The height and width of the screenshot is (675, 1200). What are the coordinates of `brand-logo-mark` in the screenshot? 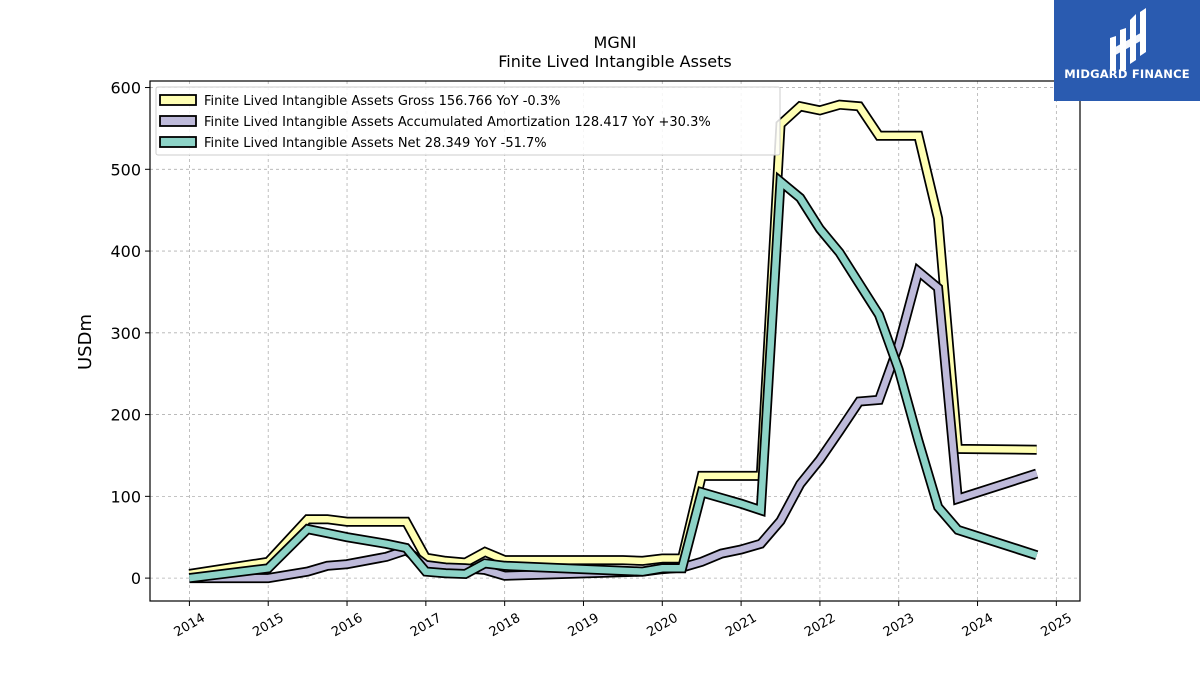 It's located at (1128, 39).